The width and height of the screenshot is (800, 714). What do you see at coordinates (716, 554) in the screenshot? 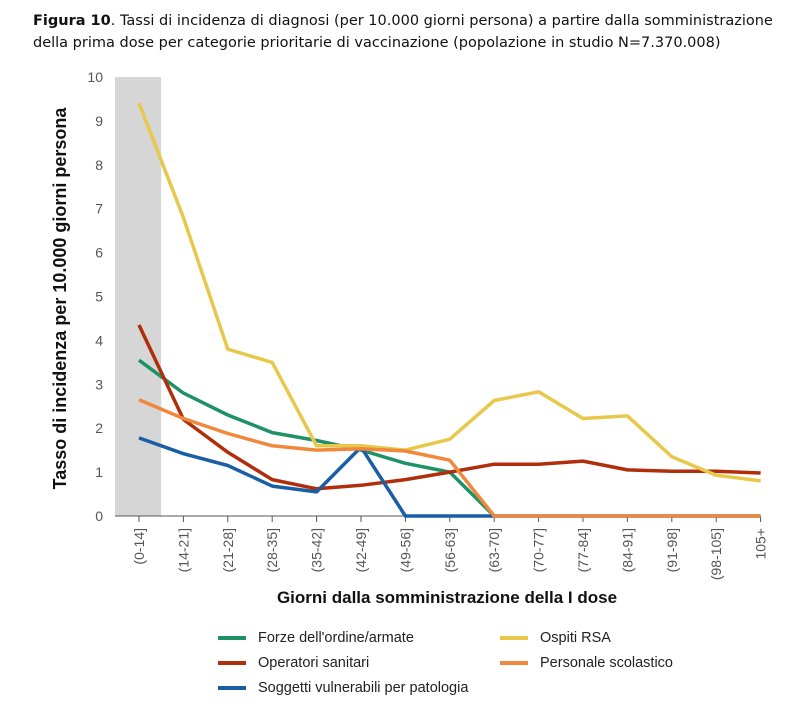
I see `x-tick-label: (98-105]` at bounding box center [716, 554].